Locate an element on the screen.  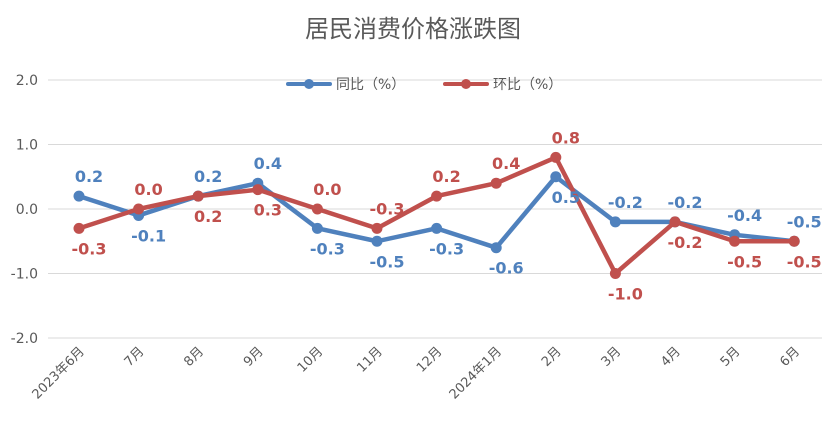
x-tick-label: 2023年6月 is located at coordinates (59, 373).